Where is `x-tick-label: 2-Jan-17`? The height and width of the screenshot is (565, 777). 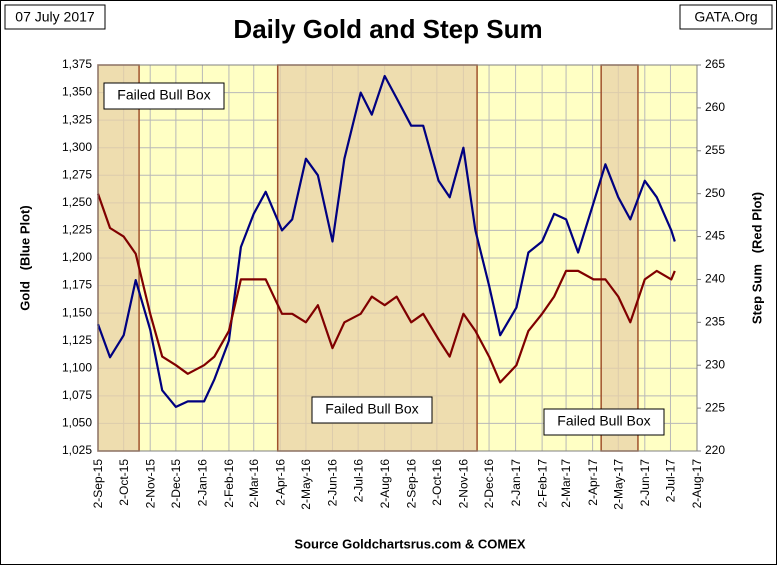
x-tick-label: 2-Jan-17 is located at coordinates (516, 483).